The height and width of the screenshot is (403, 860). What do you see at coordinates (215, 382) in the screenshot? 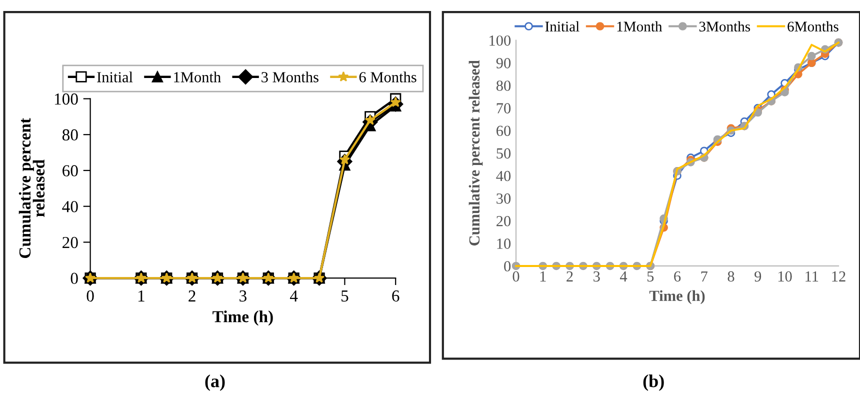
I see `text: (a)` at bounding box center [215, 382].